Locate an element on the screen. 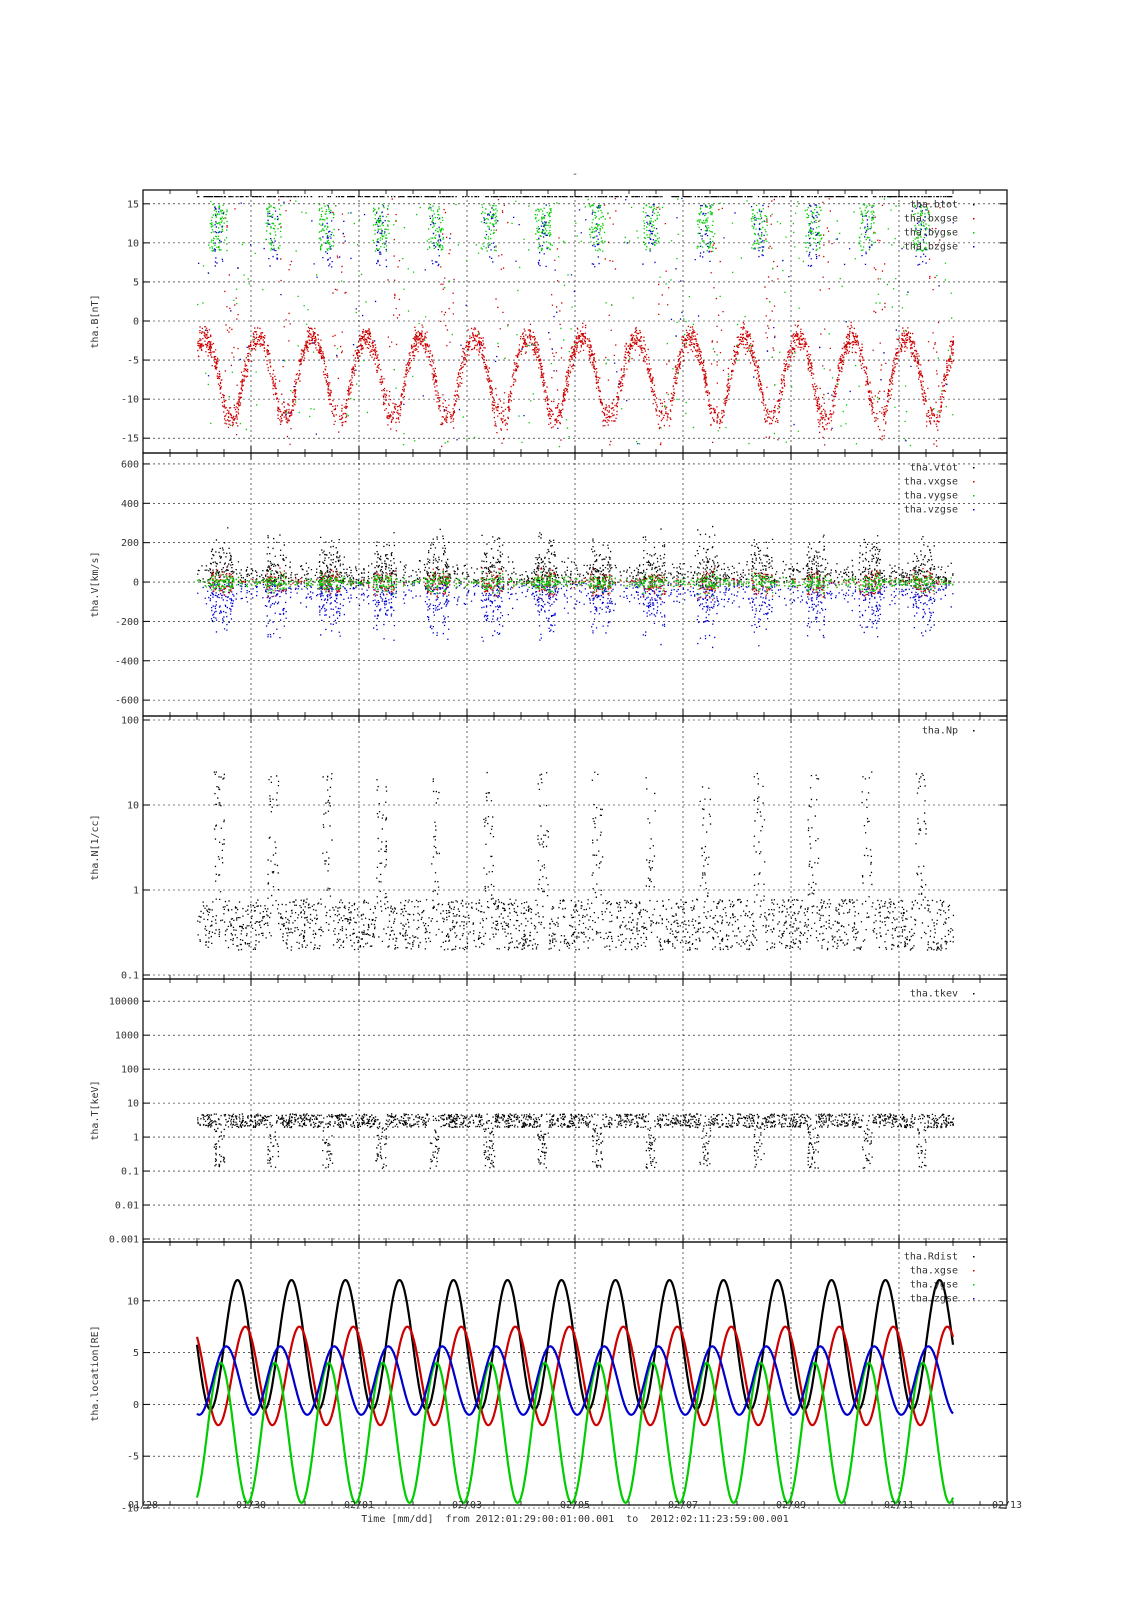  y-tick-label: 1000 is located at coordinates (127, 1036).